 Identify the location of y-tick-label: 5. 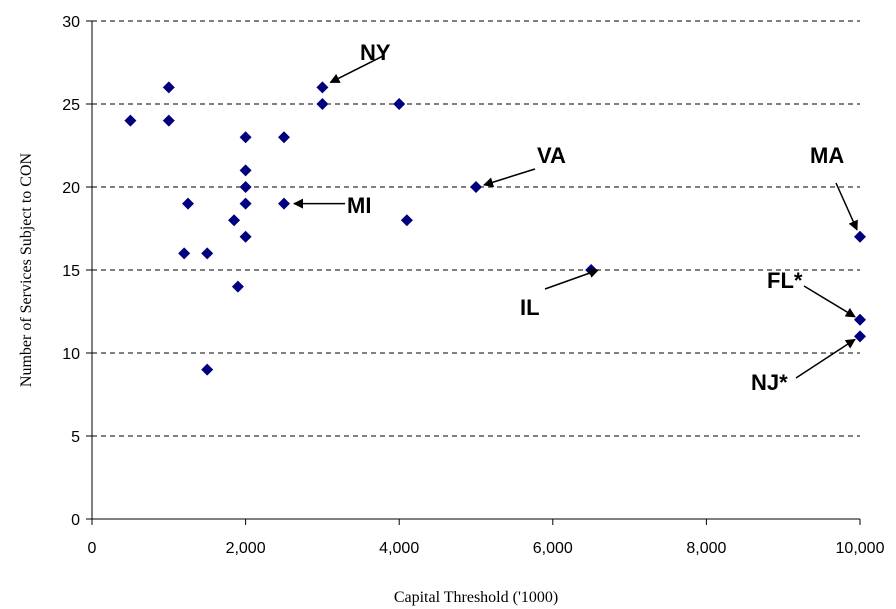
(75, 437).